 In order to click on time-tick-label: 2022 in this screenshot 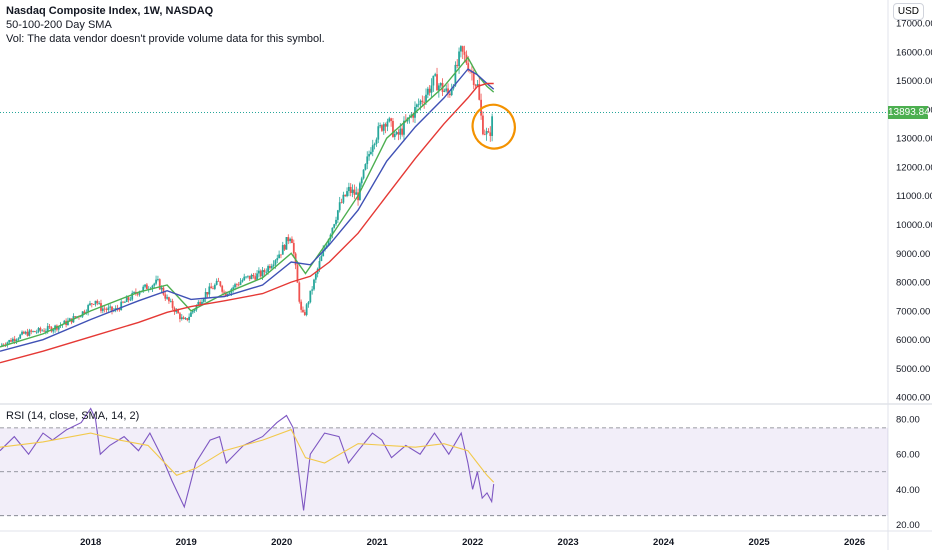, I will do `click(472, 542)`.